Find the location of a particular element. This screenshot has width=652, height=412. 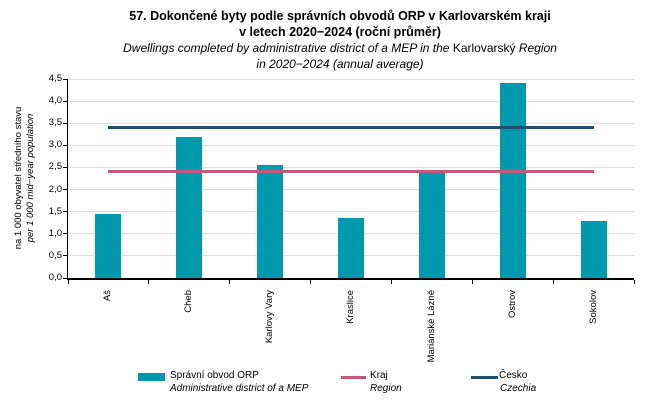

y-axis-tick-label: 0,5 is located at coordinates (55, 255).